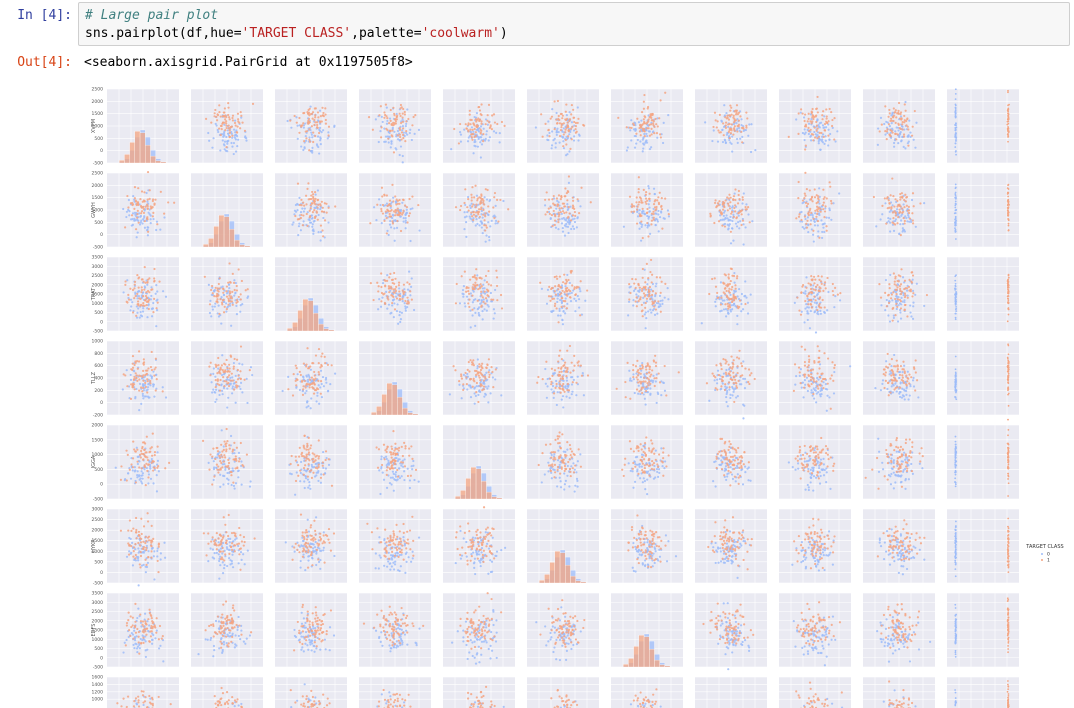  What do you see at coordinates (98, 186) in the screenshot?
I see `y-tick-label: 2000` at bounding box center [98, 186].